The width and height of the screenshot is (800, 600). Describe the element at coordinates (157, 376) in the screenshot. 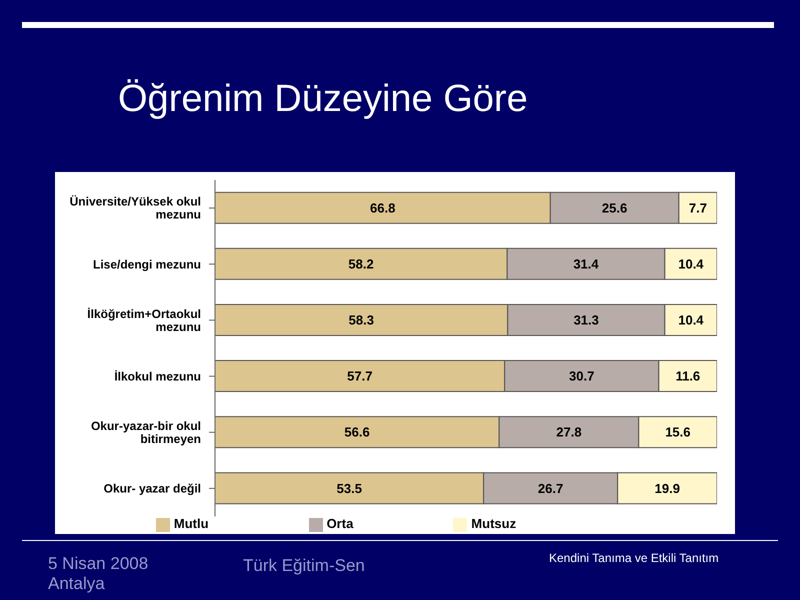

I see `y-tick-label: İlkokul mezunu` at that location.